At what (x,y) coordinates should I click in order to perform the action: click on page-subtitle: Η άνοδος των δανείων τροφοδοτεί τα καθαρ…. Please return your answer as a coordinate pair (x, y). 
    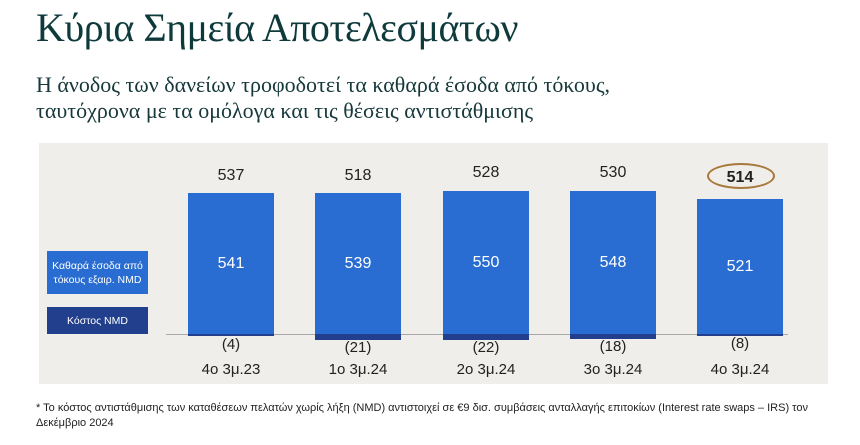
    Looking at the image, I should click on (323, 98).